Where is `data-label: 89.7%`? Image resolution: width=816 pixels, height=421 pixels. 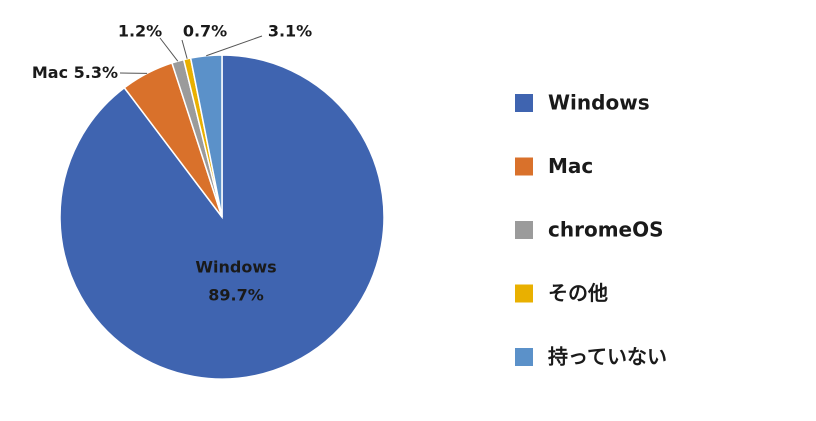 data-label: 89.7% is located at coordinates (236, 295).